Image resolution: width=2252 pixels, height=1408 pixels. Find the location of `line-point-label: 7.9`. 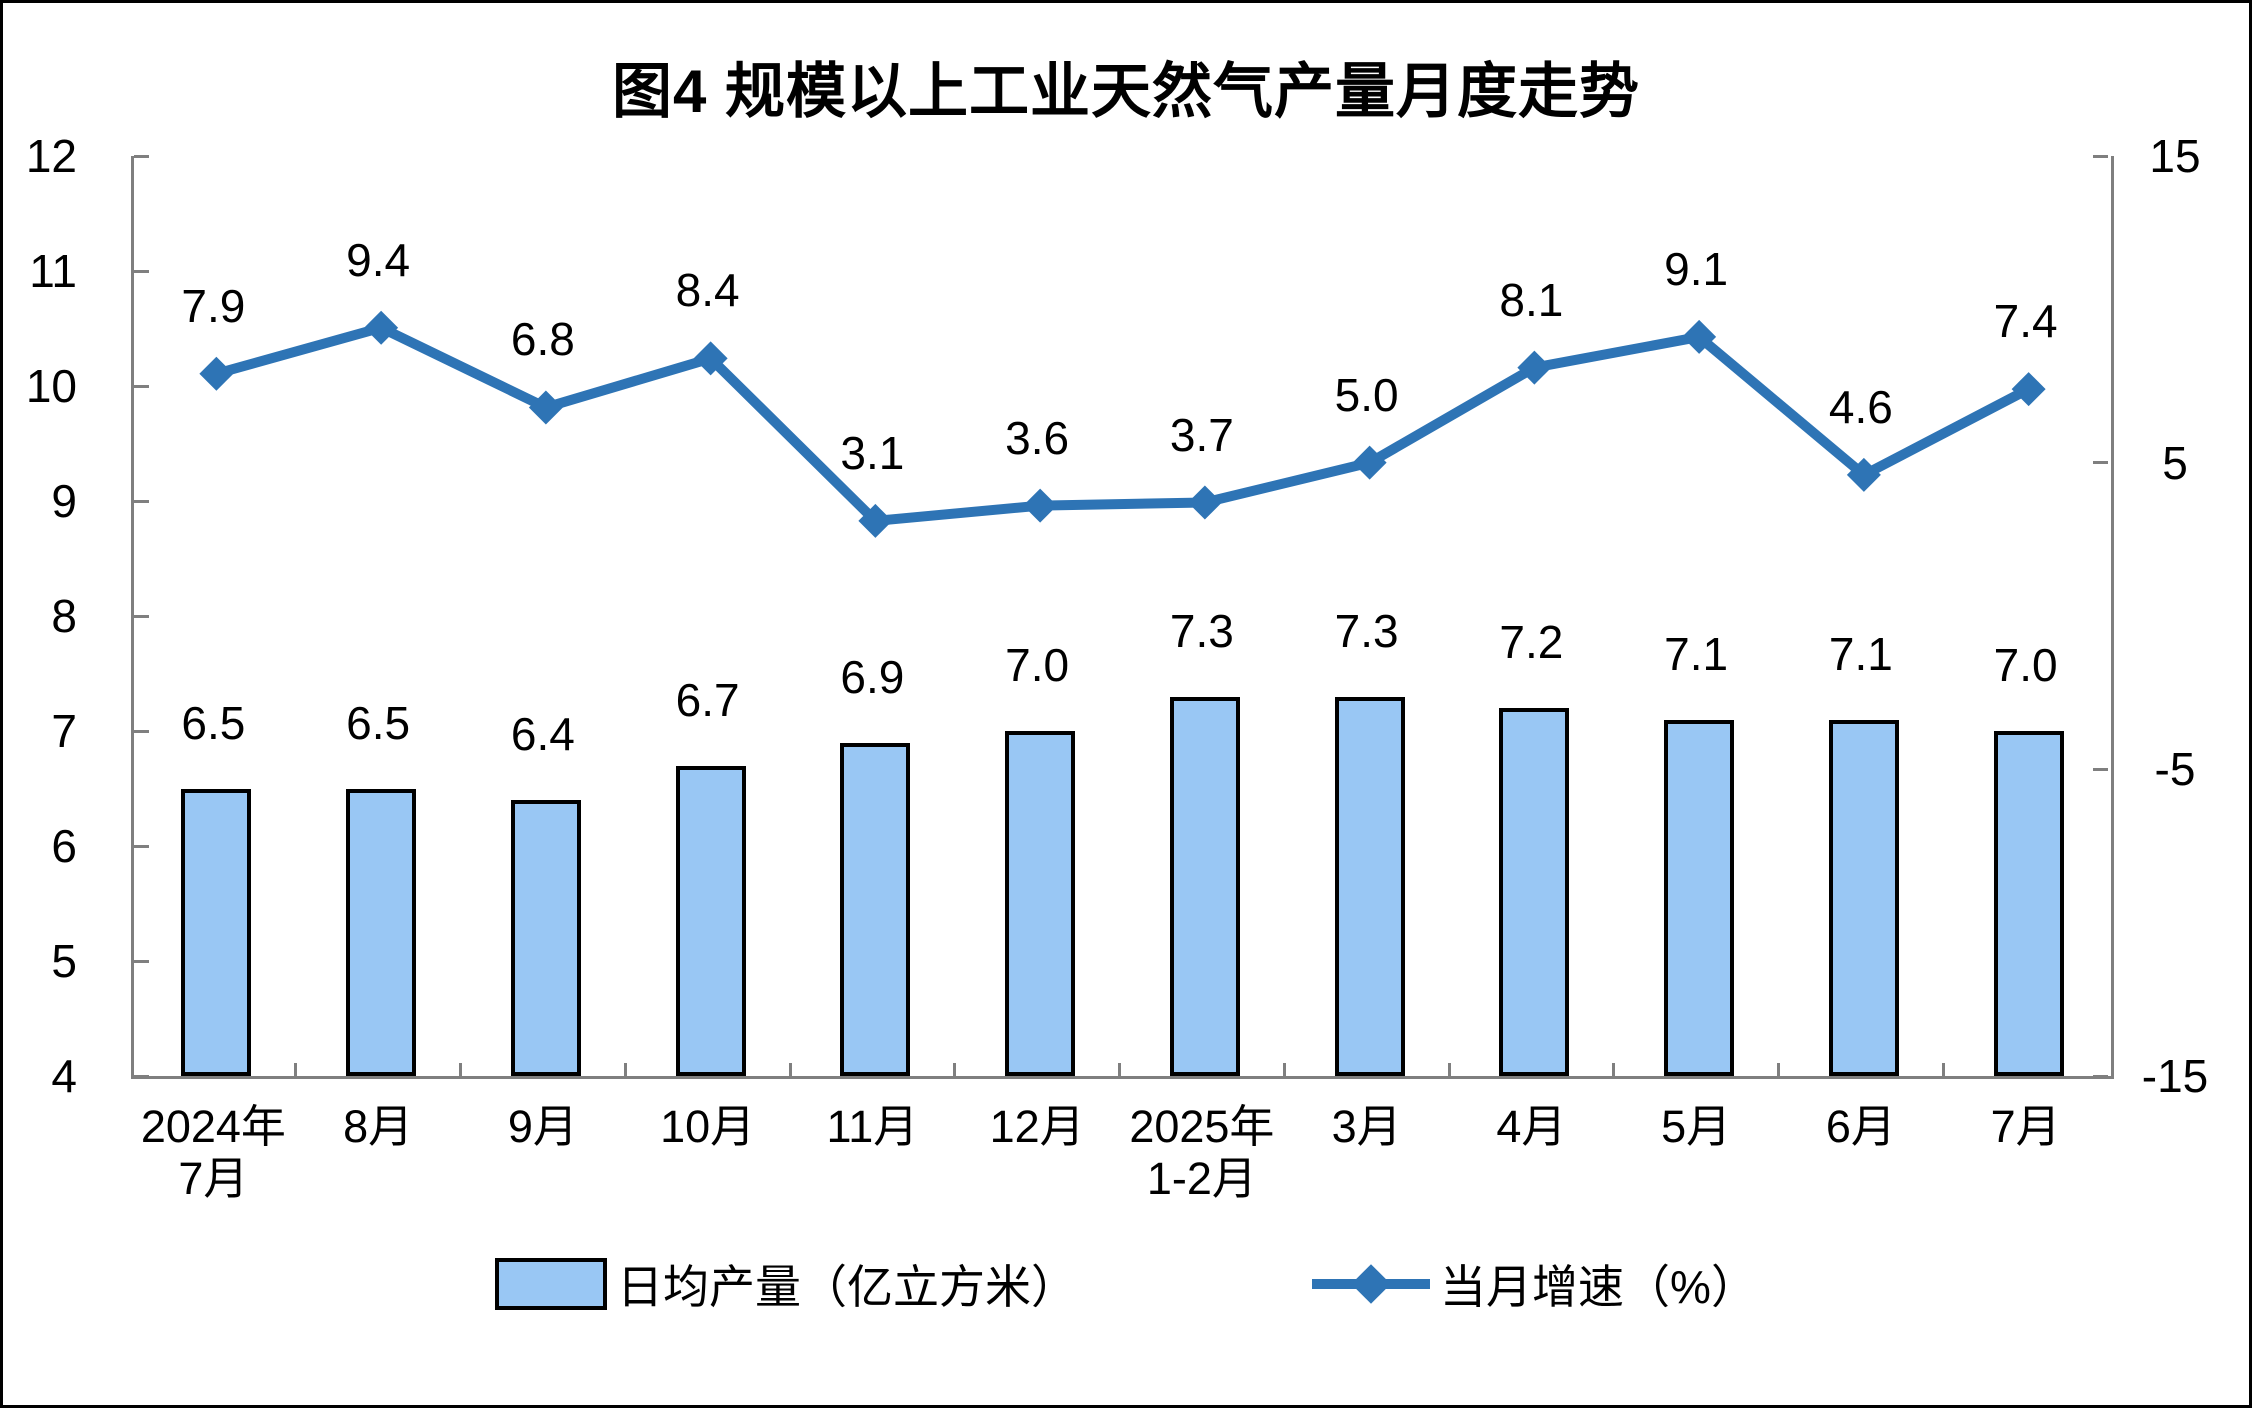

line-point-label: 7.9 is located at coordinates (213, 305).